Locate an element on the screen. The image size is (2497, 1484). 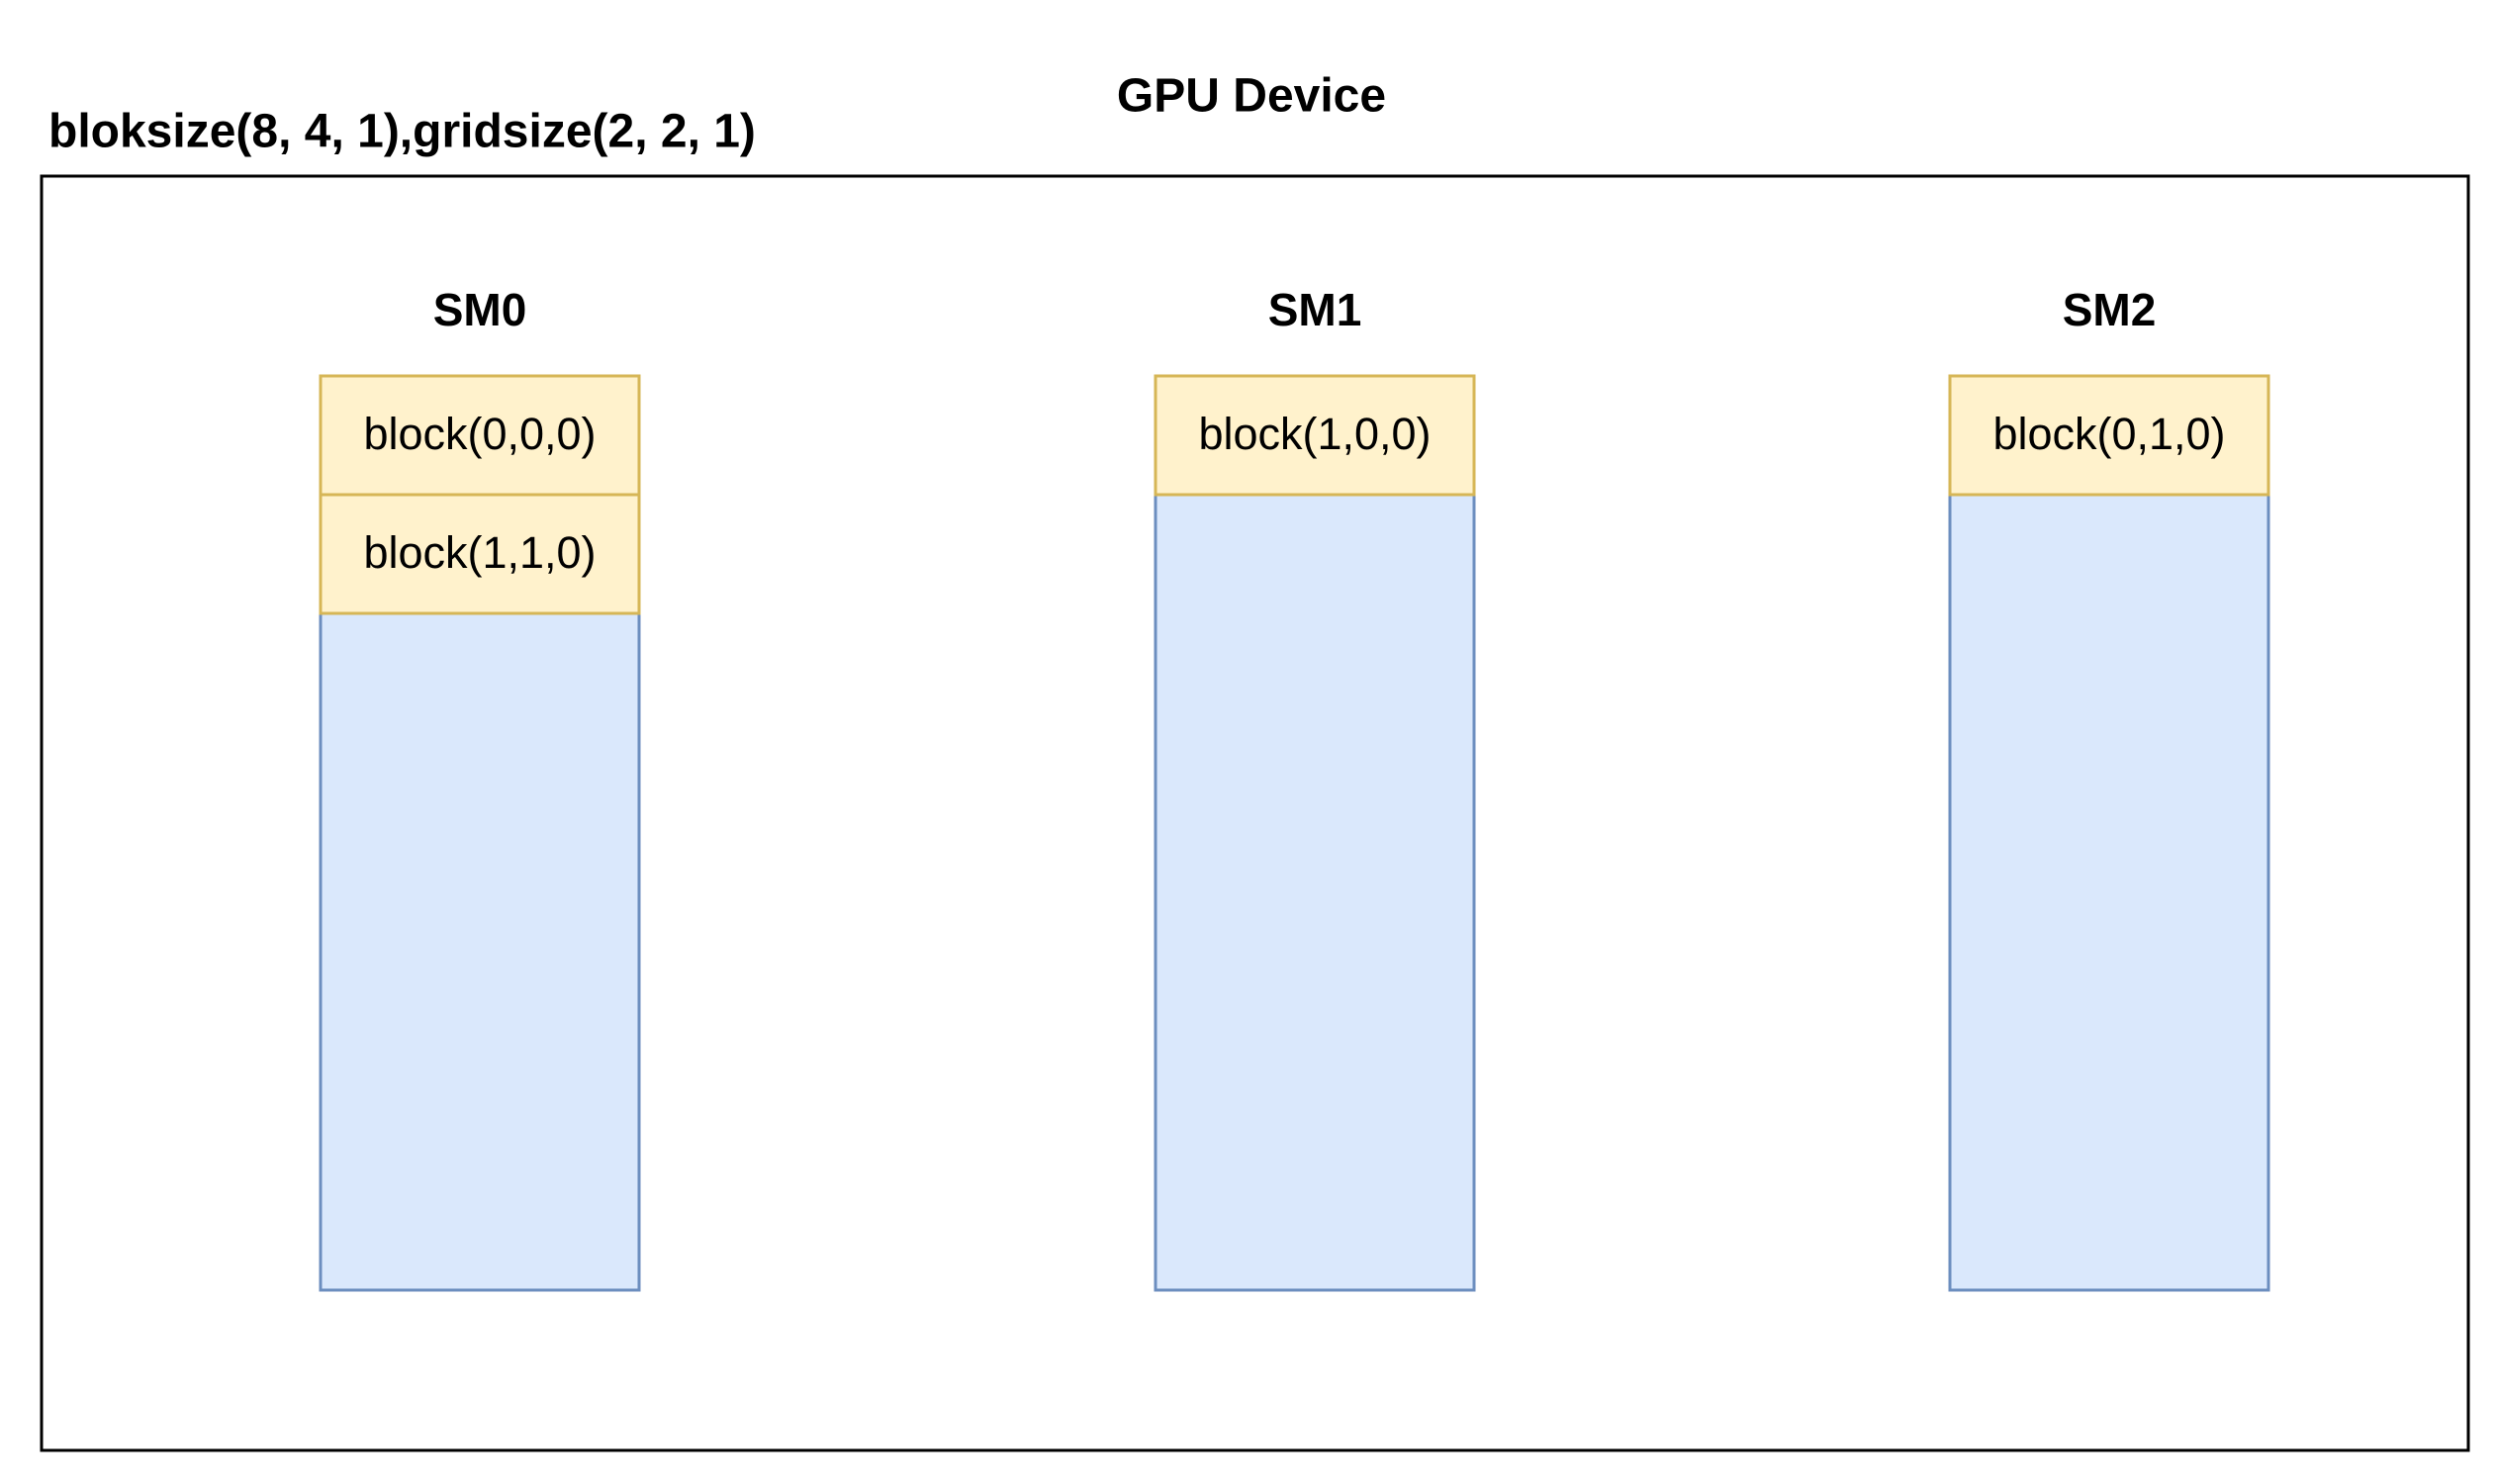
block-label: block(1,1,0) is located at coordinates (479, 552).